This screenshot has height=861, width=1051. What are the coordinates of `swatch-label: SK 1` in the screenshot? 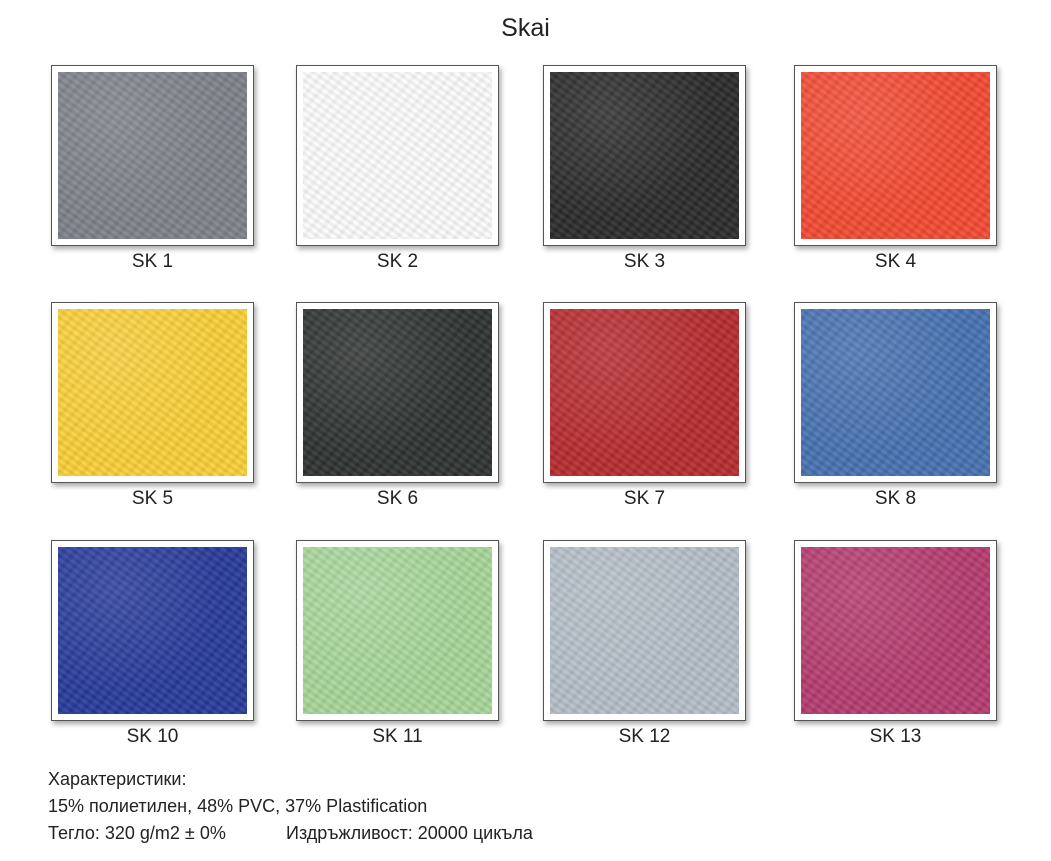 It's located at (152, 261).